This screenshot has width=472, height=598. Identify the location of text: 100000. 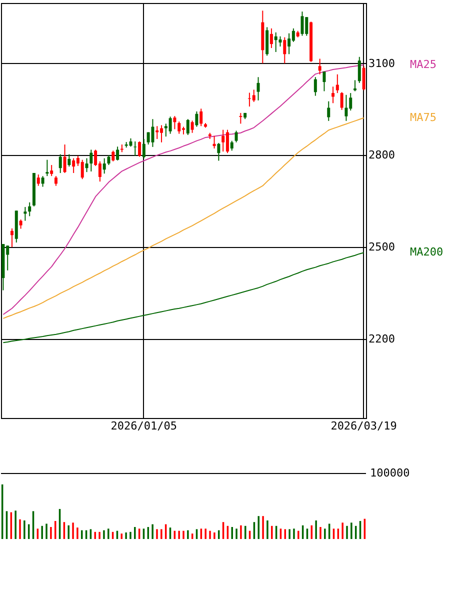
(390, 473).